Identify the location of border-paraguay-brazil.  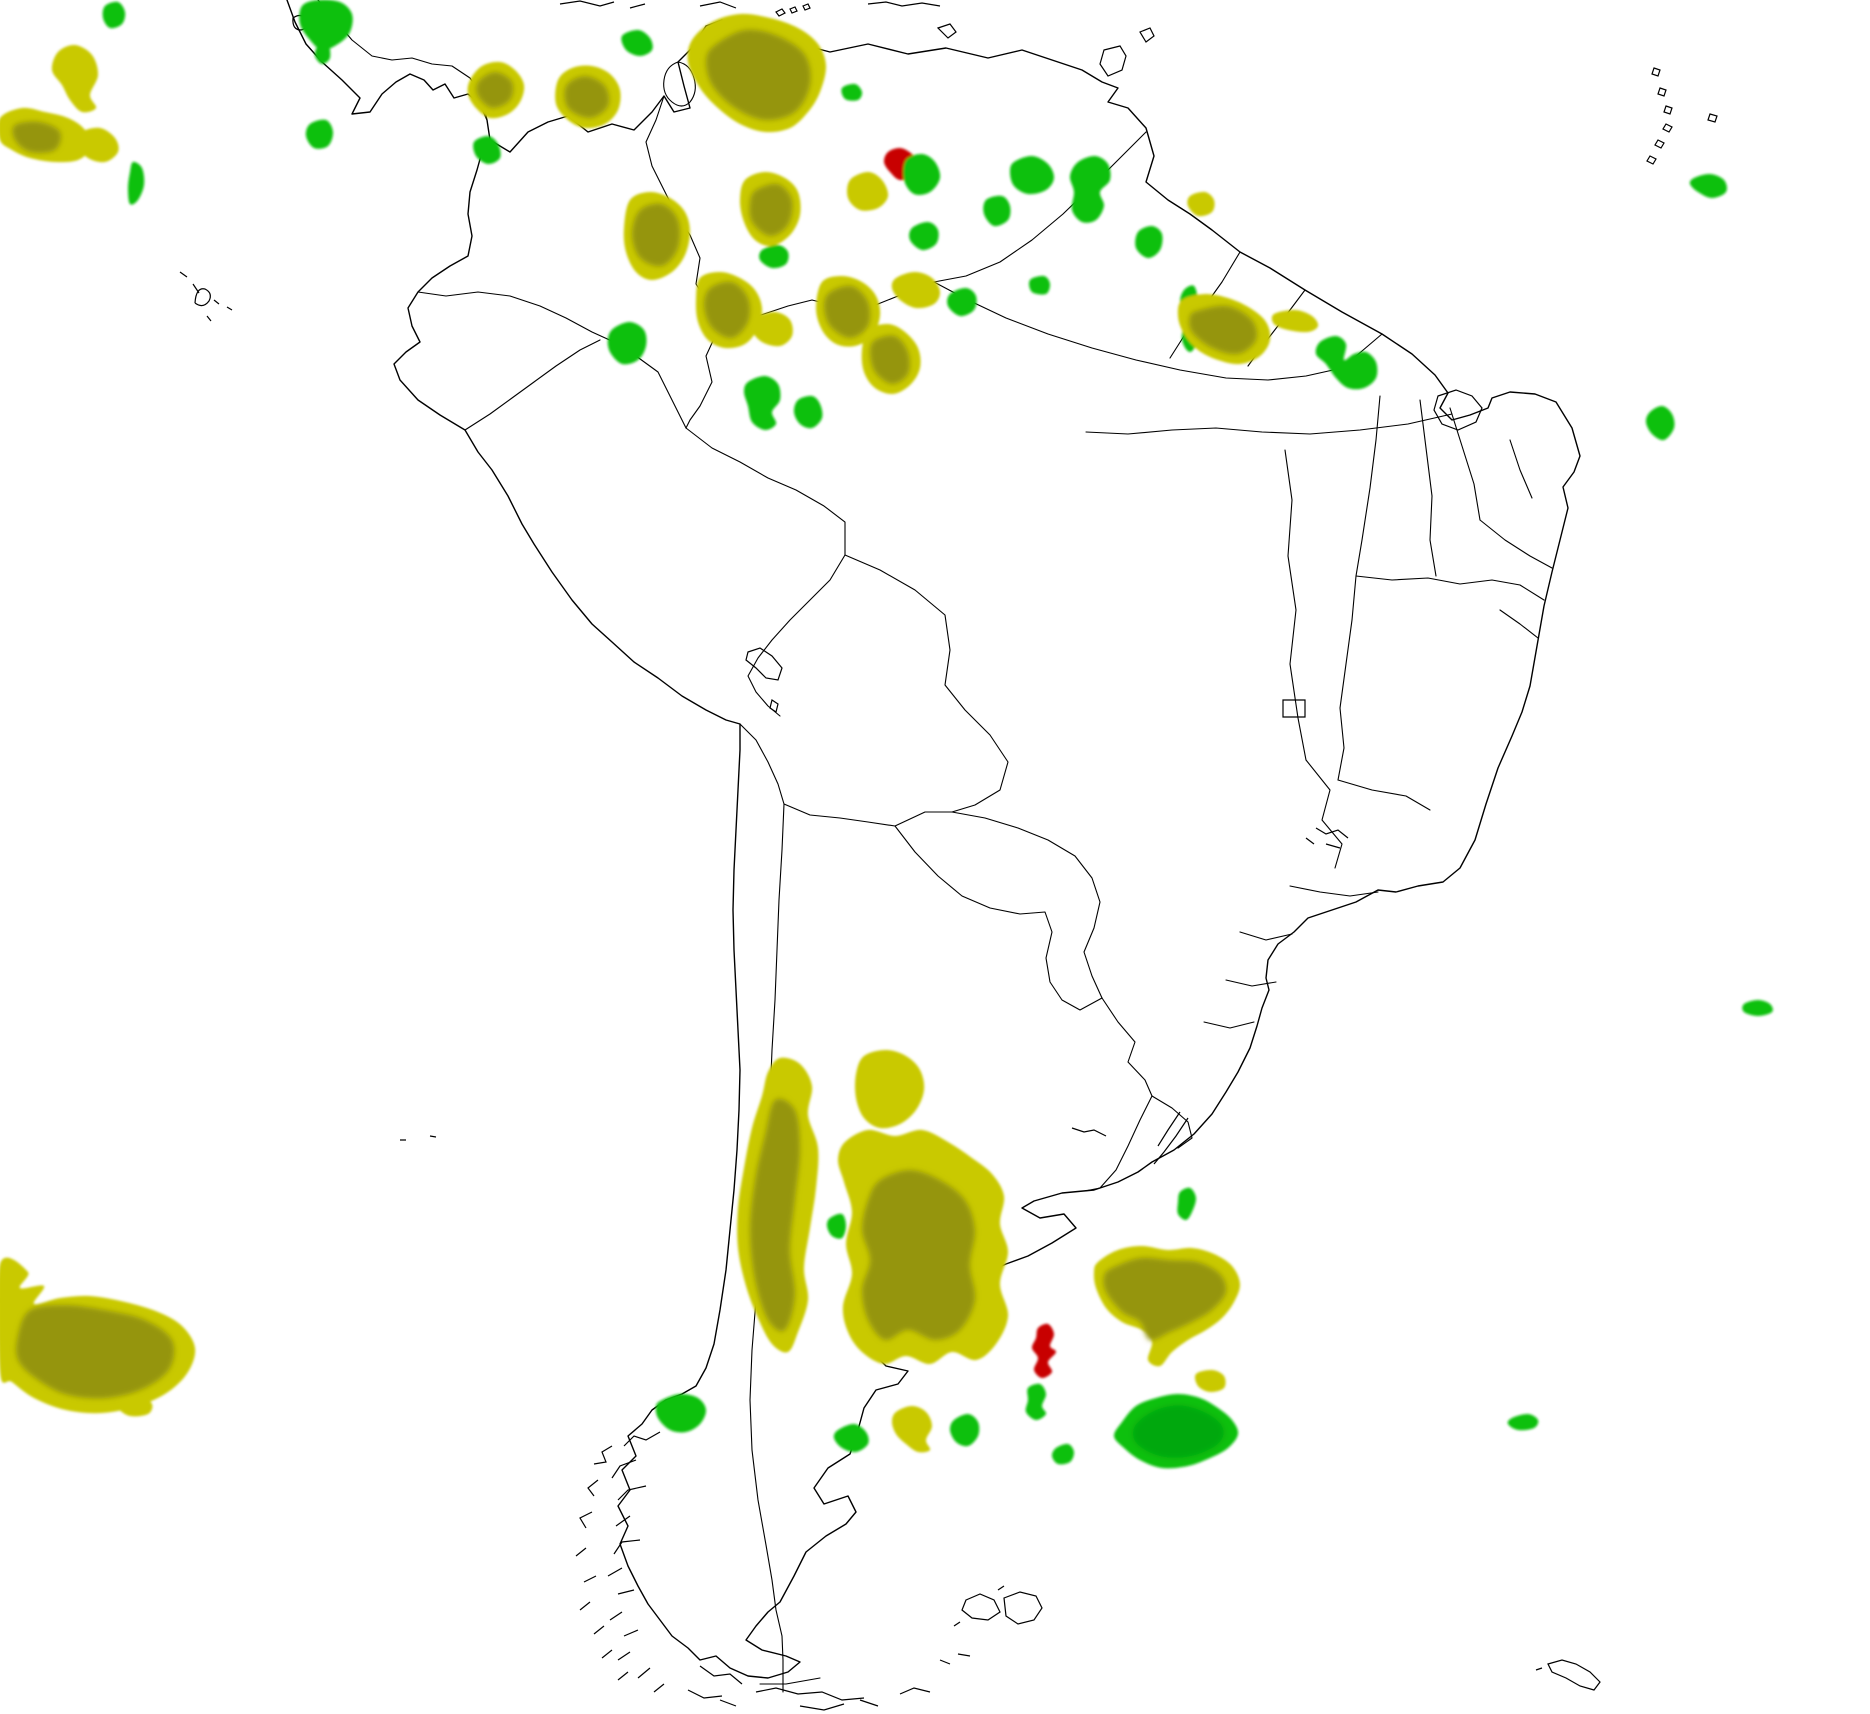
(1027, 905).